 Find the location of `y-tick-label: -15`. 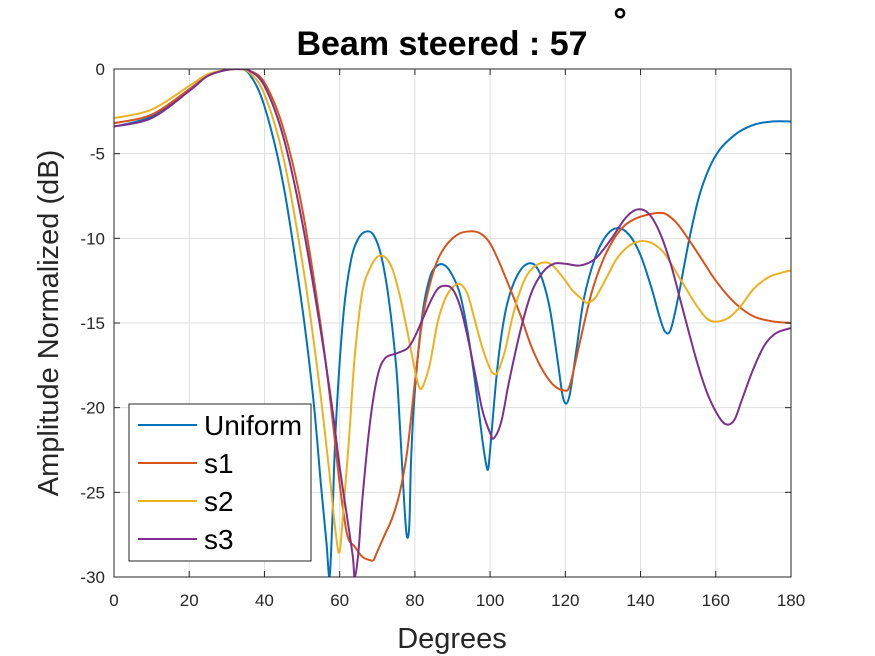

y-tick-label: -15 is located at coordinates (92, 323).